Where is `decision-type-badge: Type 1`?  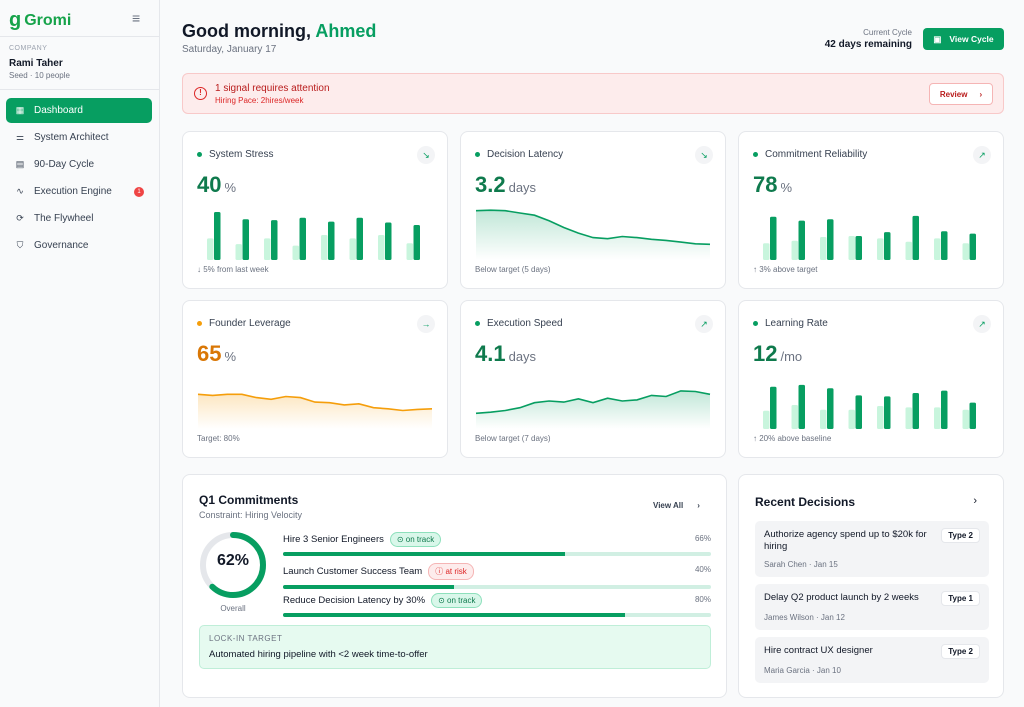 decision-type-badge: Type 1 is located at coordinates (960, 598).